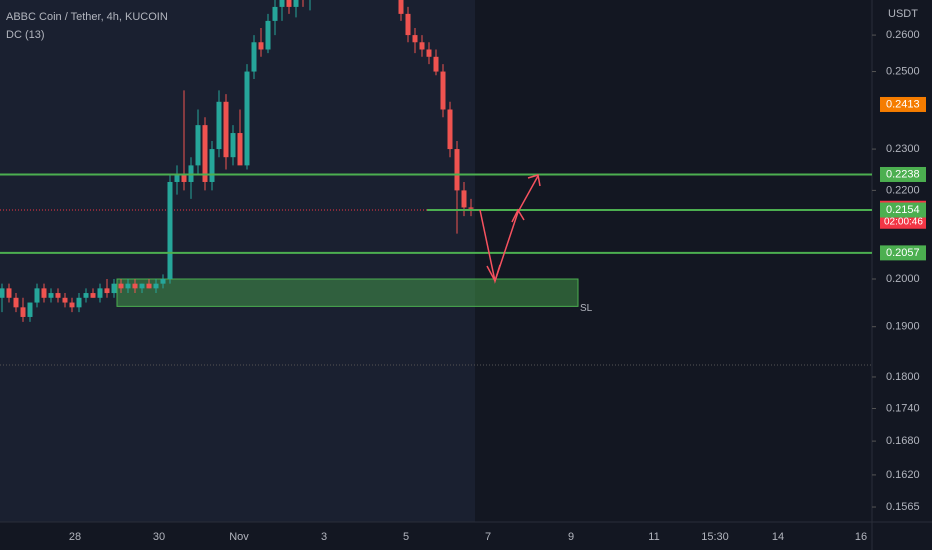 Image resolution: width=932 pixels, height=550 pixels. Describe the element at coordinates (87, 17) in the screenshot. I see `chart-title: ABBC Coin / Tether, 4h, KUCOIN` at that location.